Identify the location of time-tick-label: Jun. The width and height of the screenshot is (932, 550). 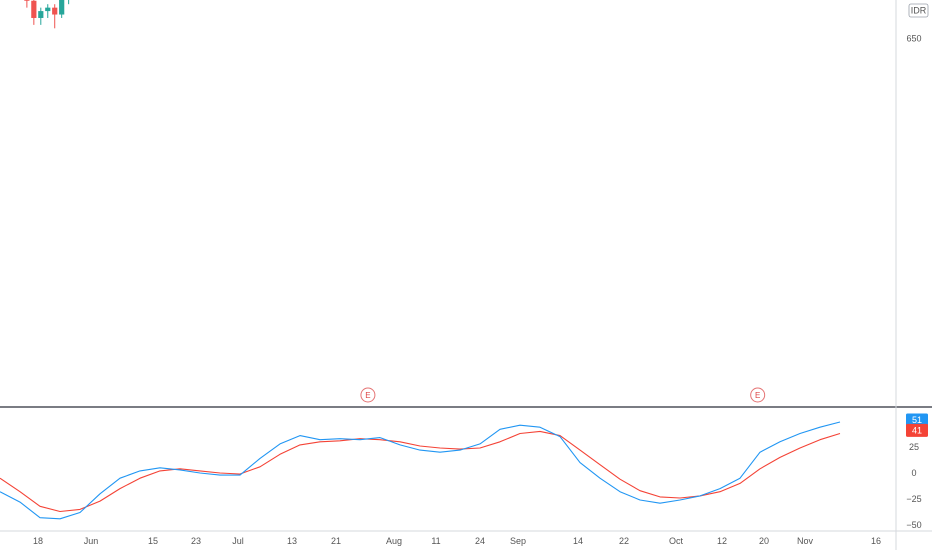
(91, 541).